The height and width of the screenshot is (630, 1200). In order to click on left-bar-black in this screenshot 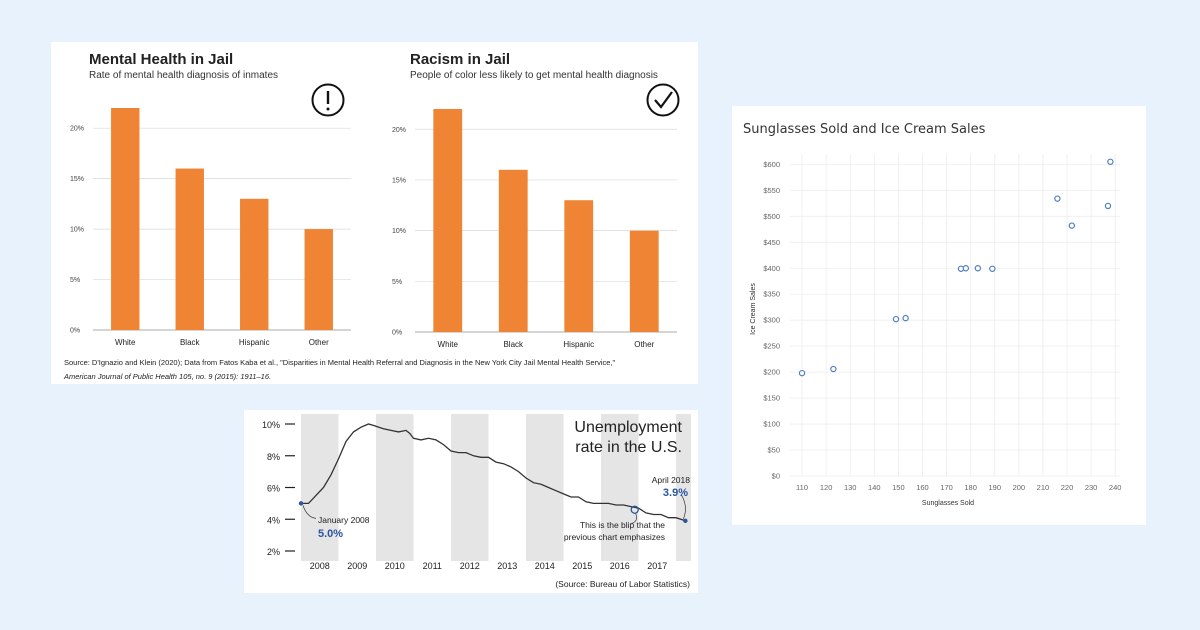, I will do `click(189, 249)`.